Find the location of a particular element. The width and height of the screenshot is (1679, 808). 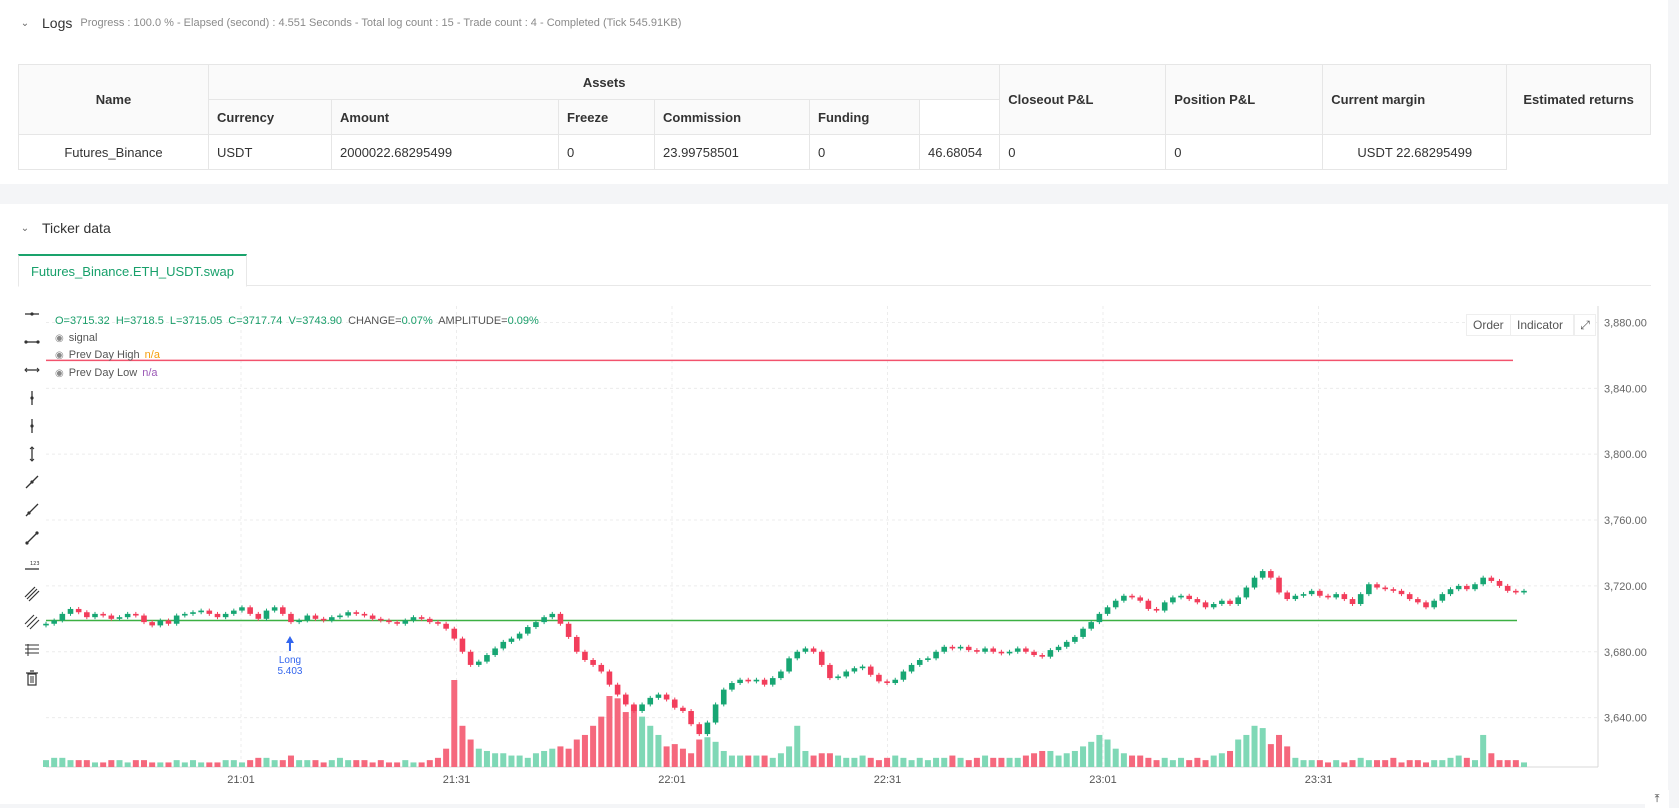

horizontal-ray-icon is located at coordinates (32, 314).